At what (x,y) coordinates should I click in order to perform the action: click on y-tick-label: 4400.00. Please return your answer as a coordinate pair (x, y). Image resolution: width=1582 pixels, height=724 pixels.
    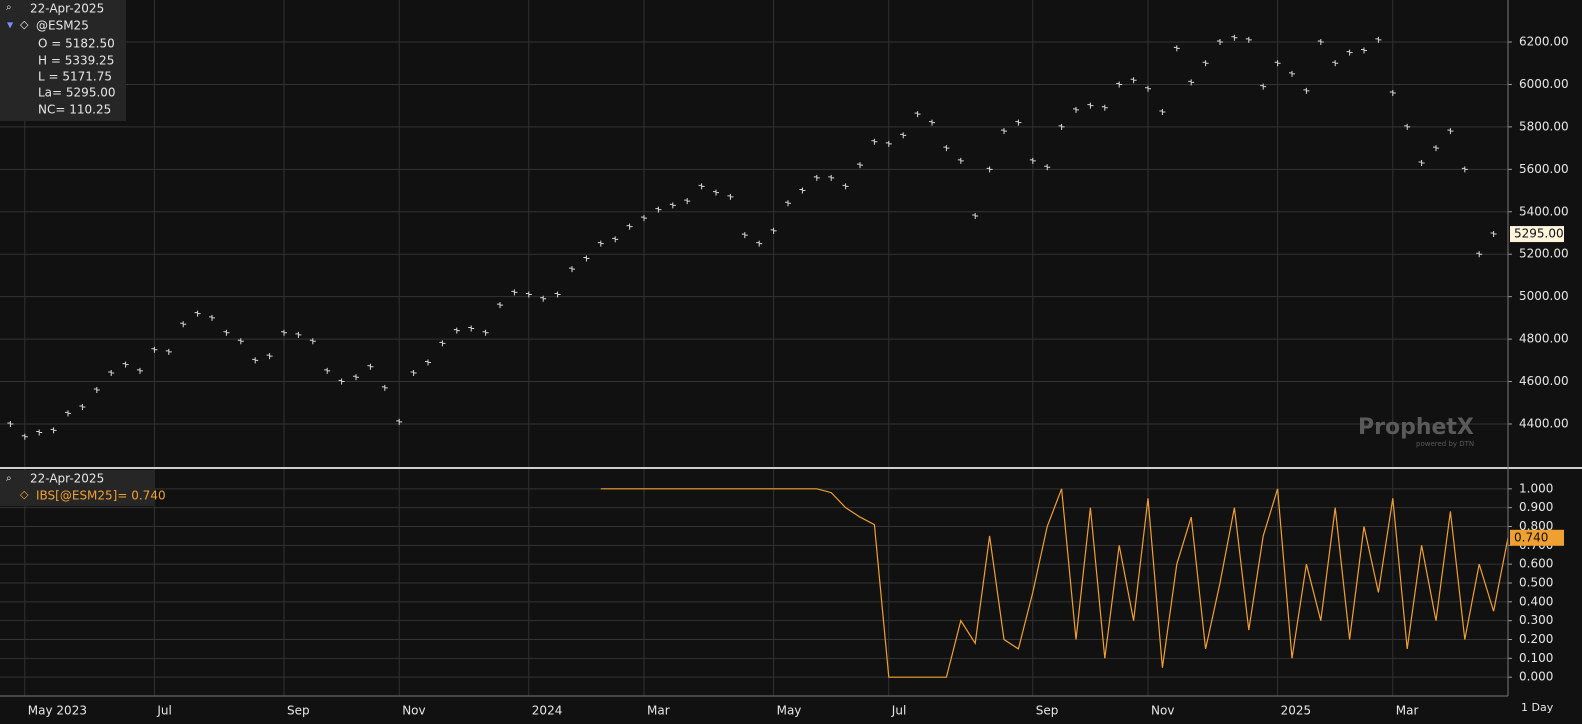
    Looking at the image, I should click on (1544, 423).